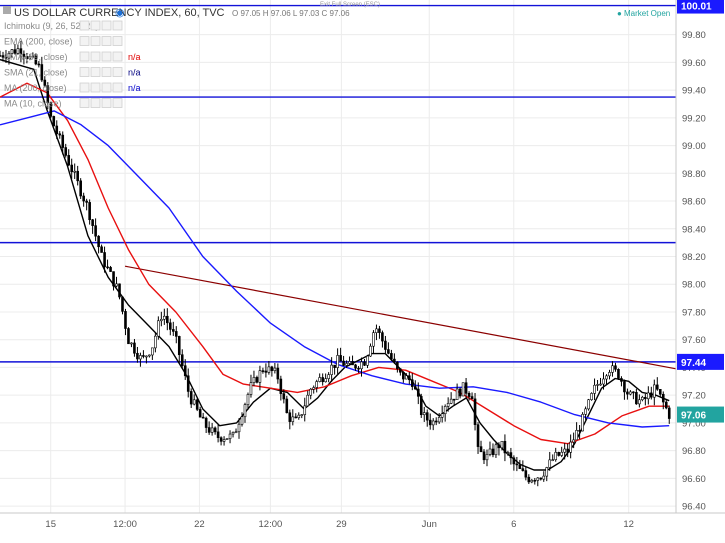 This screenshot has height=543, width=725. What do you see at coordinates (7, 10) in the screenshot?
I see `collapse-icon` at bounding box center [7, 10].